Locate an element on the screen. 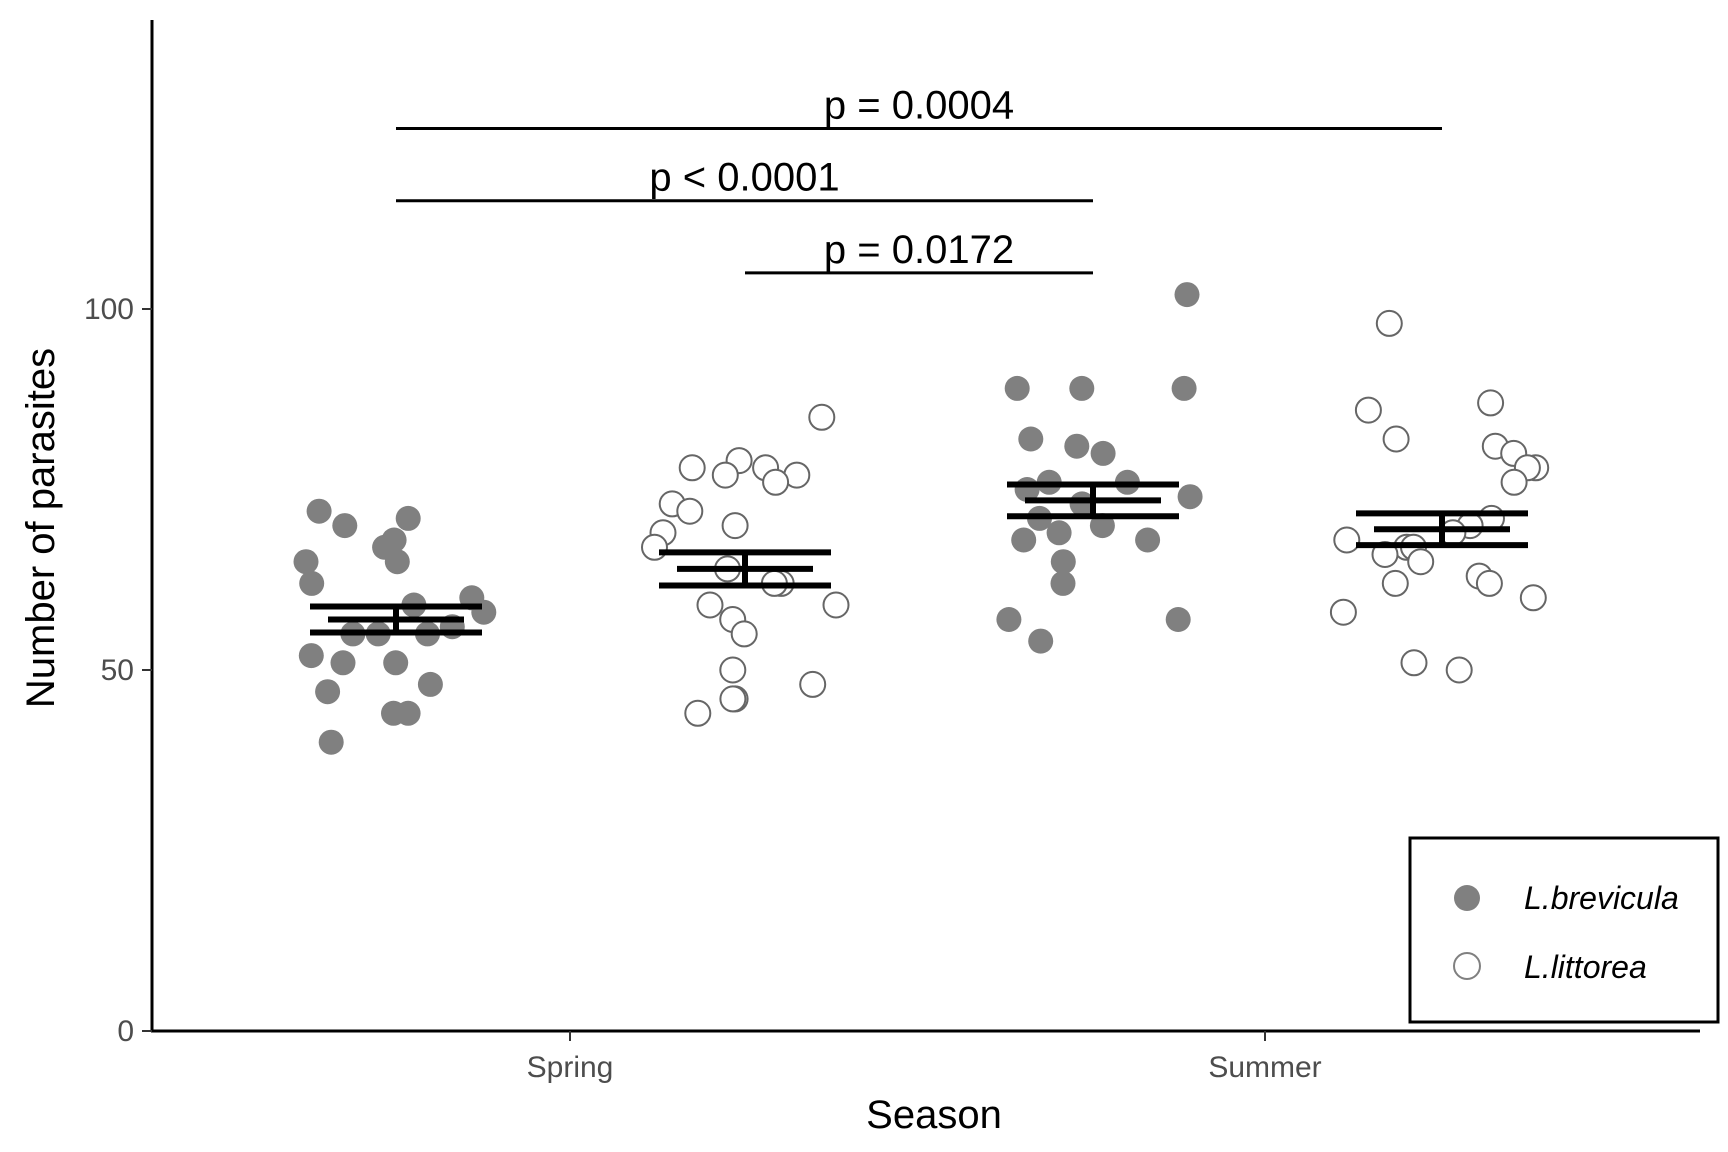  legend: L.brevicula L.littorea is located at coordinates (1564, 930).